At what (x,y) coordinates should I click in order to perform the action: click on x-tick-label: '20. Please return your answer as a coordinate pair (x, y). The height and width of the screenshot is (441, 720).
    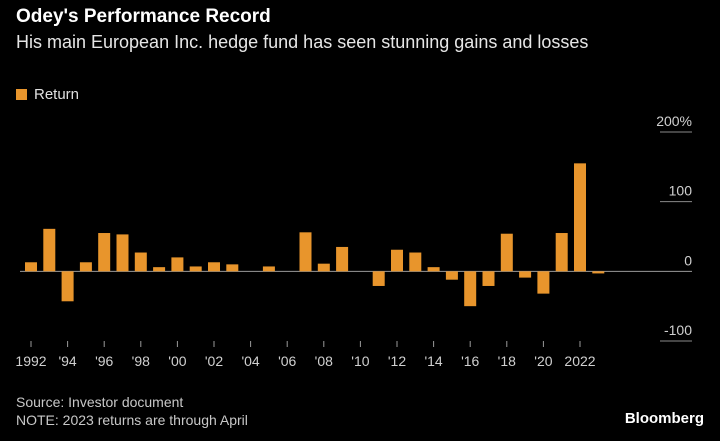
    Looking at the image, I should click on (543, 361).